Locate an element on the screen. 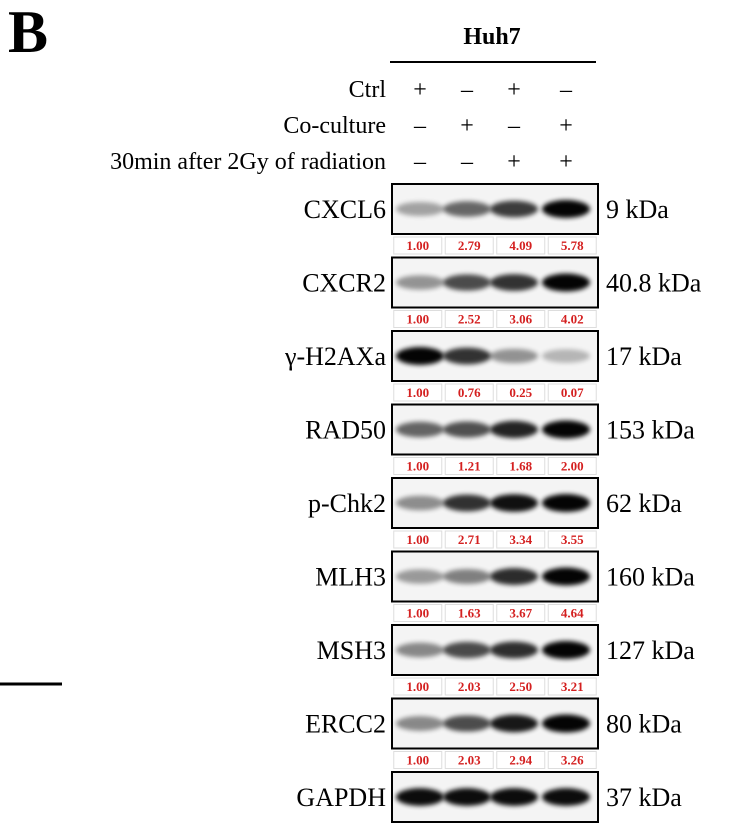 This screenshot has height=826, width=738. condition-label: 30min after 2Gy of radiation is located at coordinates (248, 162).